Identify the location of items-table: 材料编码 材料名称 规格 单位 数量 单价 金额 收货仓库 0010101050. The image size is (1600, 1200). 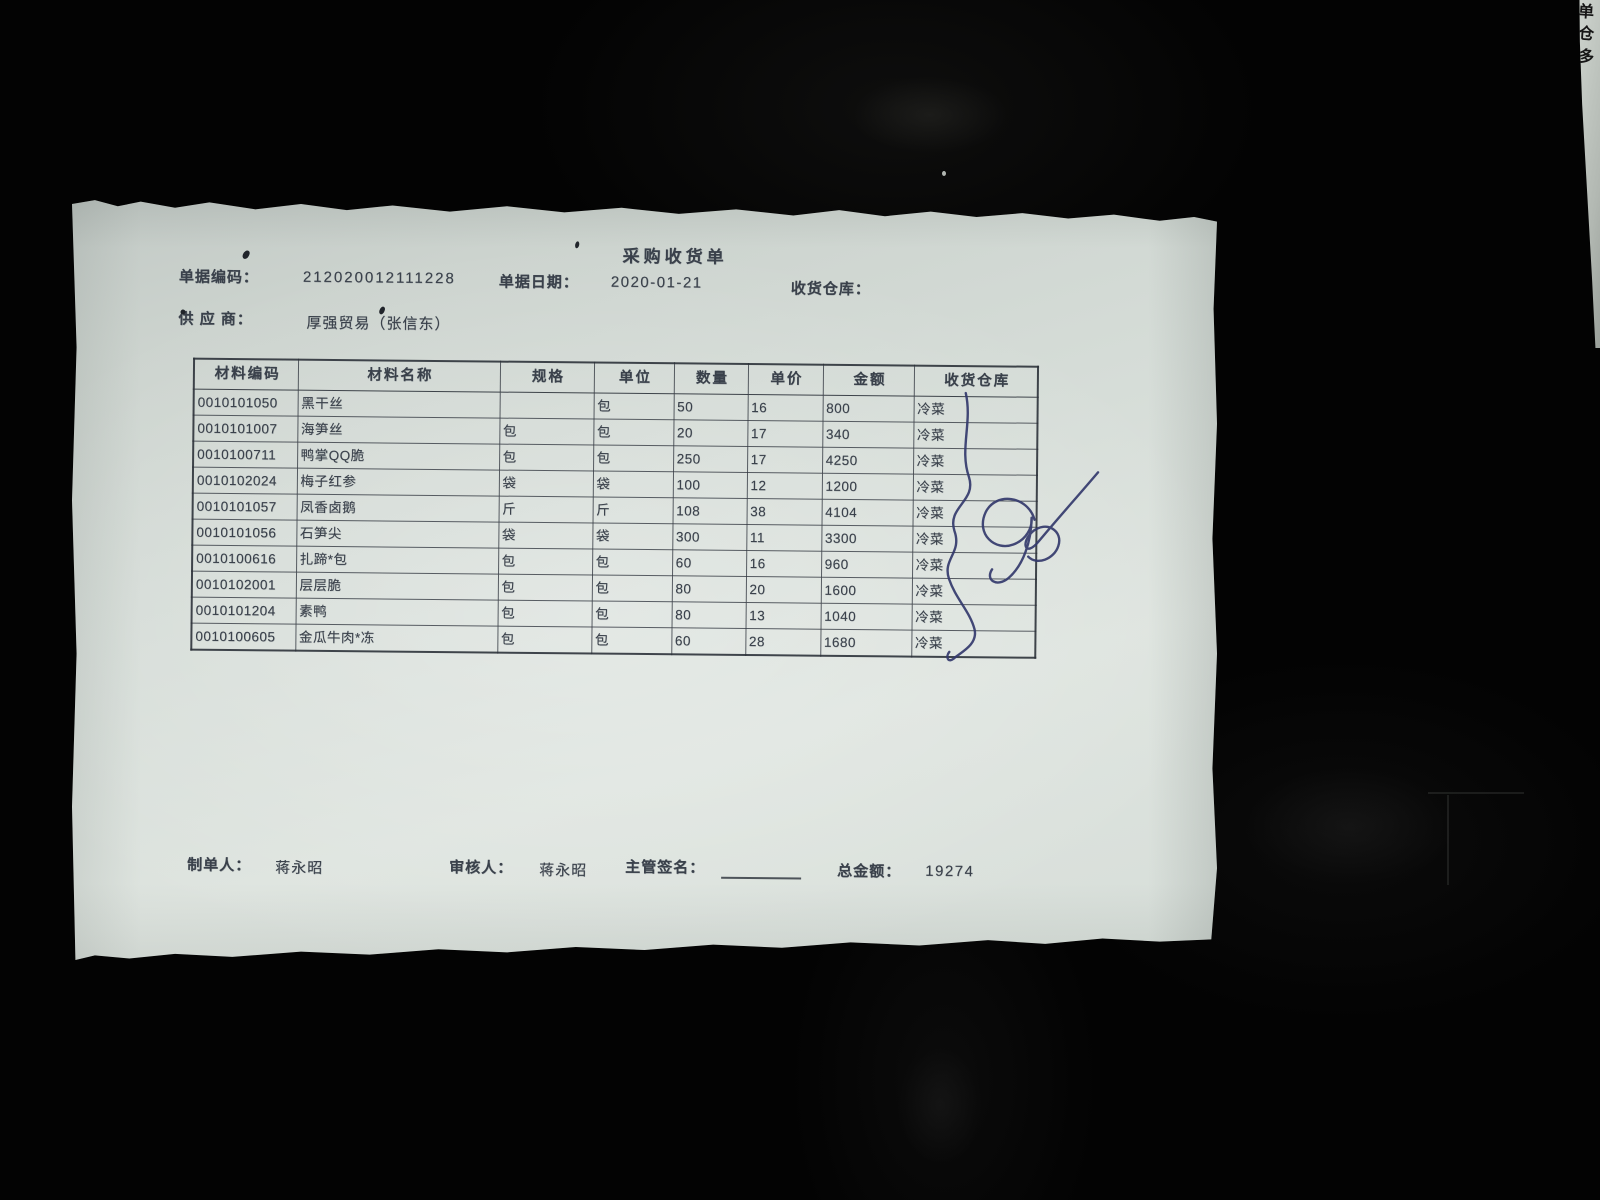
(615, 508).